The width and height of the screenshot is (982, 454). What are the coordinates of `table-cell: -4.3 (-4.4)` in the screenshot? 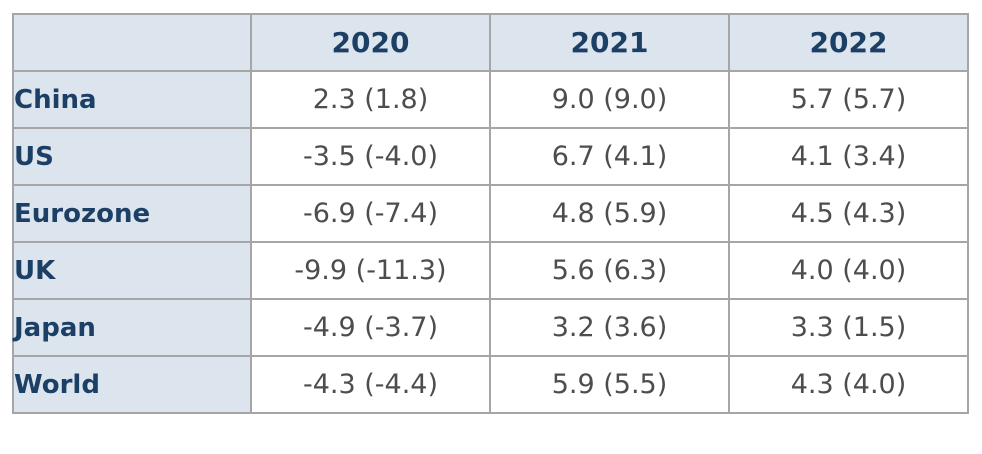 It's located at (370, 384).